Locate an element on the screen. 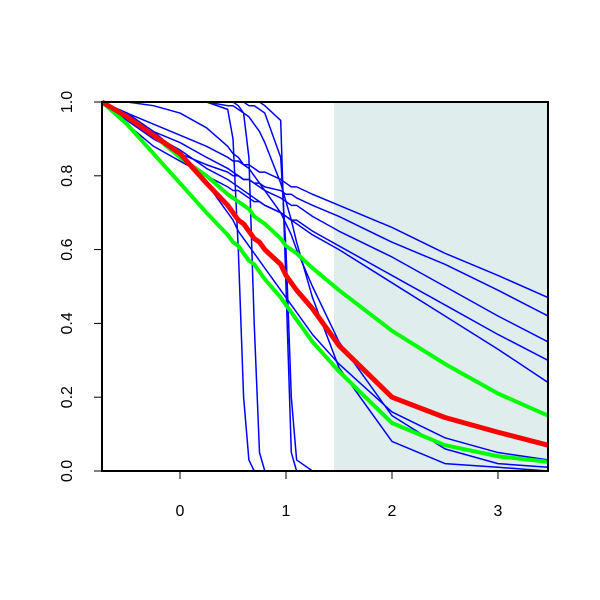 This screenshot has width=600, height=600. y-tick-label: 0.6 is located at coordinates (67, 249).